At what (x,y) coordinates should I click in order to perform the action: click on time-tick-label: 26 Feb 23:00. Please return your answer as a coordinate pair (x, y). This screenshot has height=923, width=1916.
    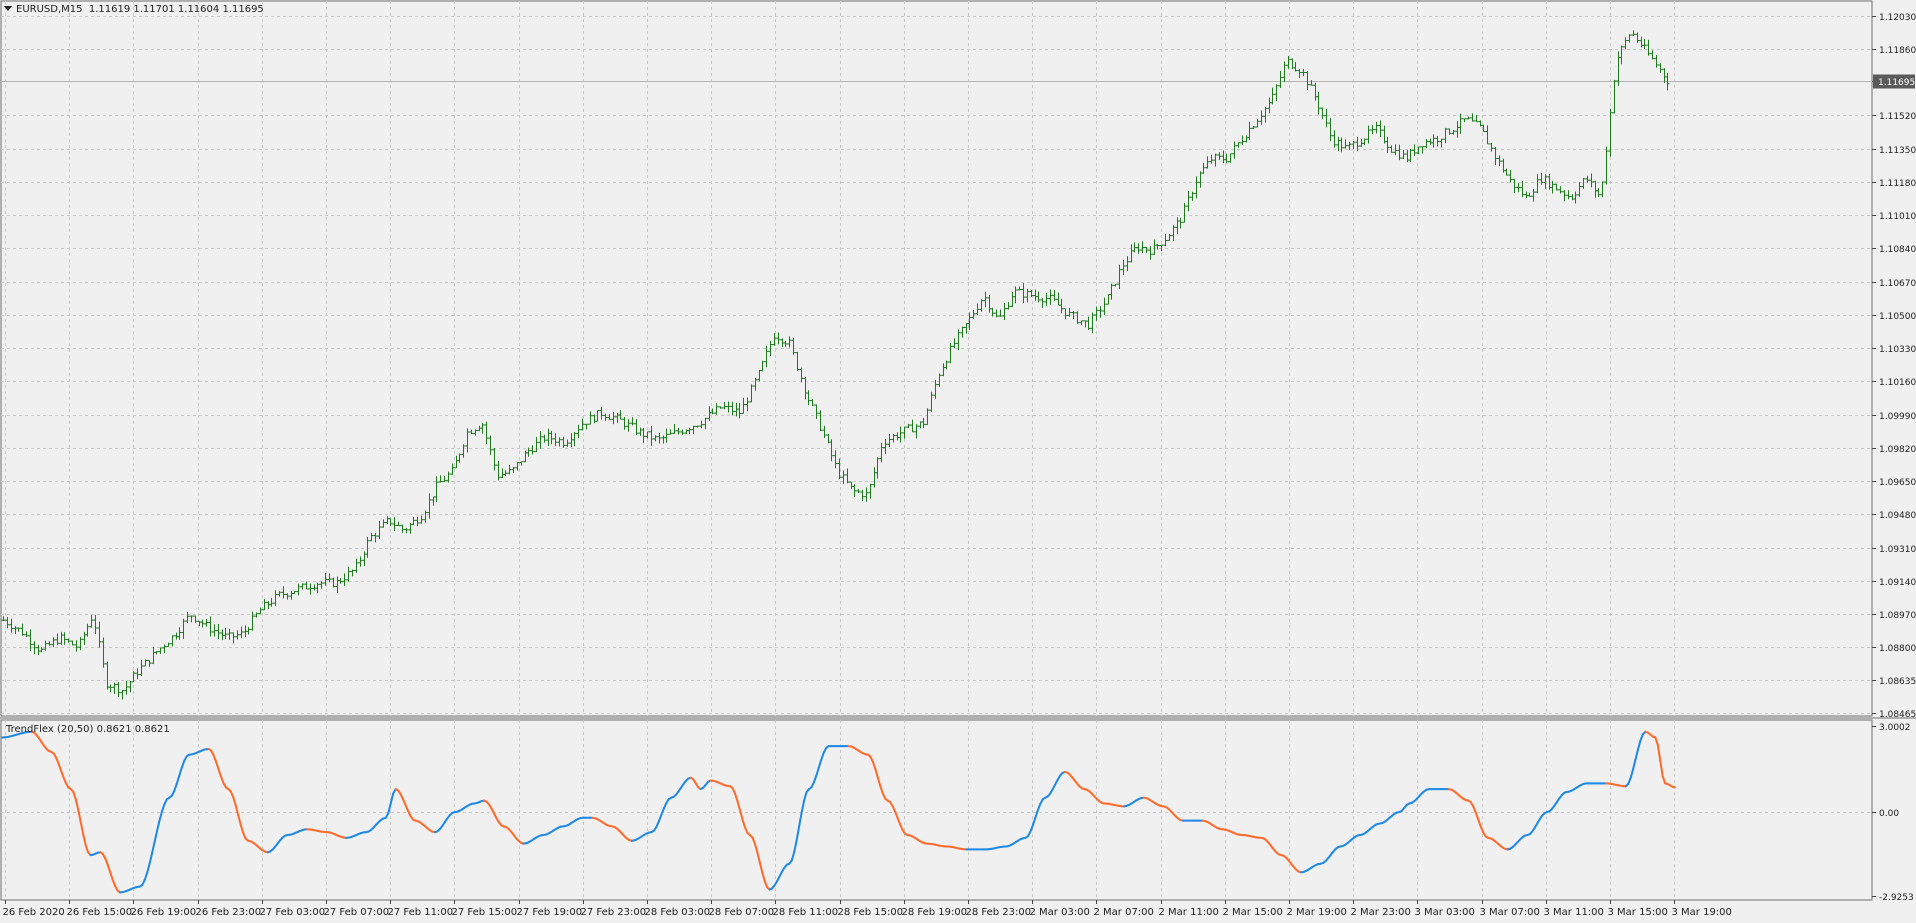
    Looking at the image, I should click on (229, 912).